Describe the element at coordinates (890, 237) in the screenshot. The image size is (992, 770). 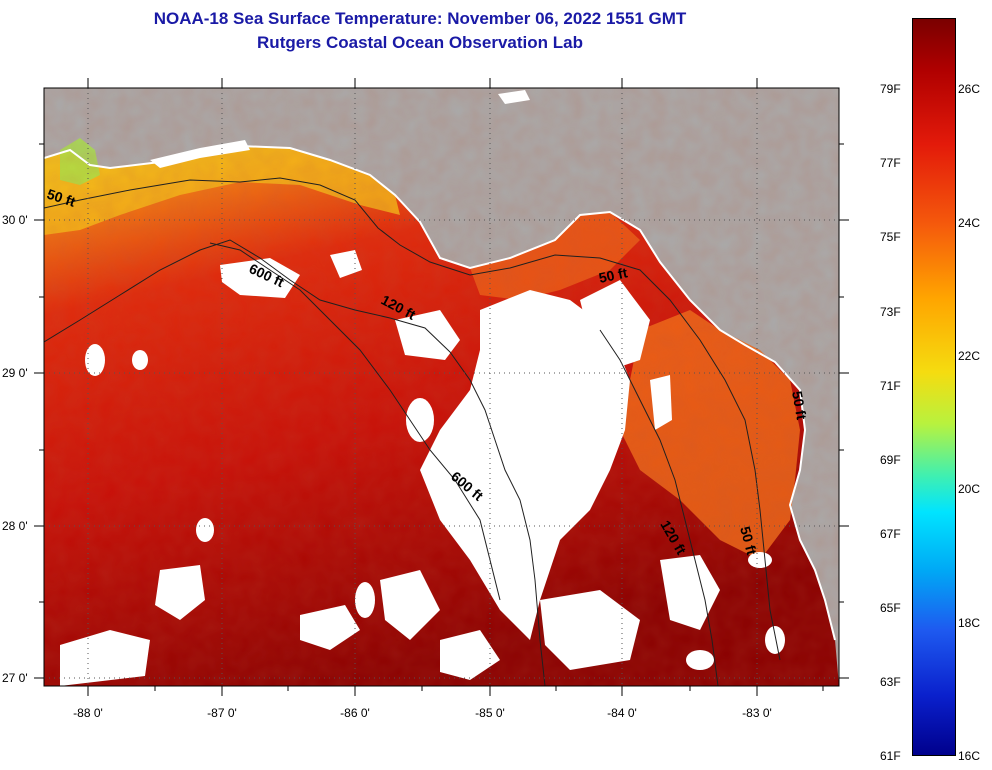
I see `colorbar-f-label: 75F` at that location.